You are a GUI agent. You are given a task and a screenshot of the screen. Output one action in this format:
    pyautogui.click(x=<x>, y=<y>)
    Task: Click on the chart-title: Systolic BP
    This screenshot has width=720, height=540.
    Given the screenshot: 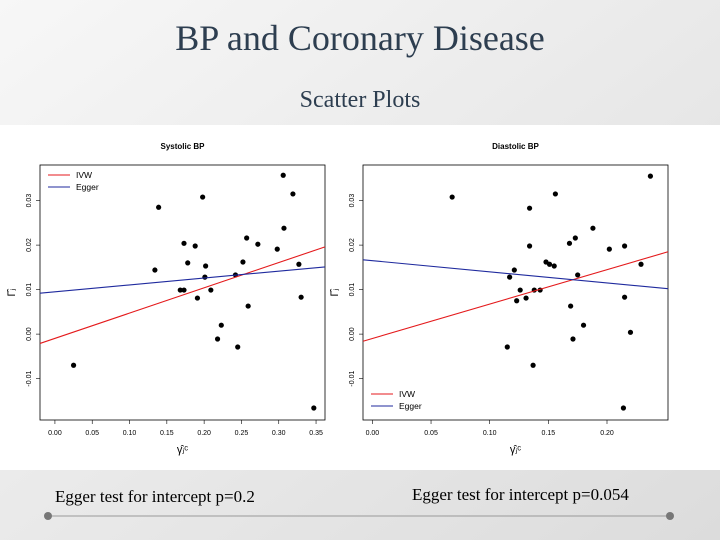 What is the action you would take?
    pyautogui.click(x=182, y=146)
    